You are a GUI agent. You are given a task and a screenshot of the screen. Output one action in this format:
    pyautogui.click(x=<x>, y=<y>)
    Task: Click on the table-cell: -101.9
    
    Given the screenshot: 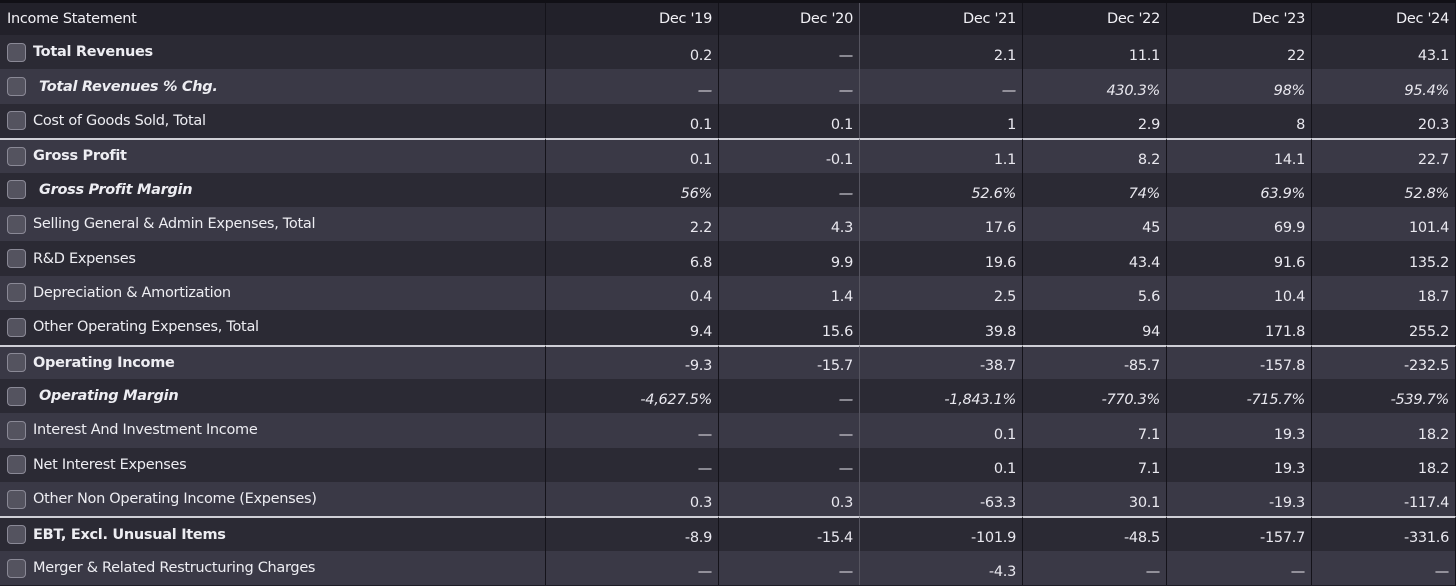 What is the action you would take?
    pyautogui.click(x=941, y=533)
    